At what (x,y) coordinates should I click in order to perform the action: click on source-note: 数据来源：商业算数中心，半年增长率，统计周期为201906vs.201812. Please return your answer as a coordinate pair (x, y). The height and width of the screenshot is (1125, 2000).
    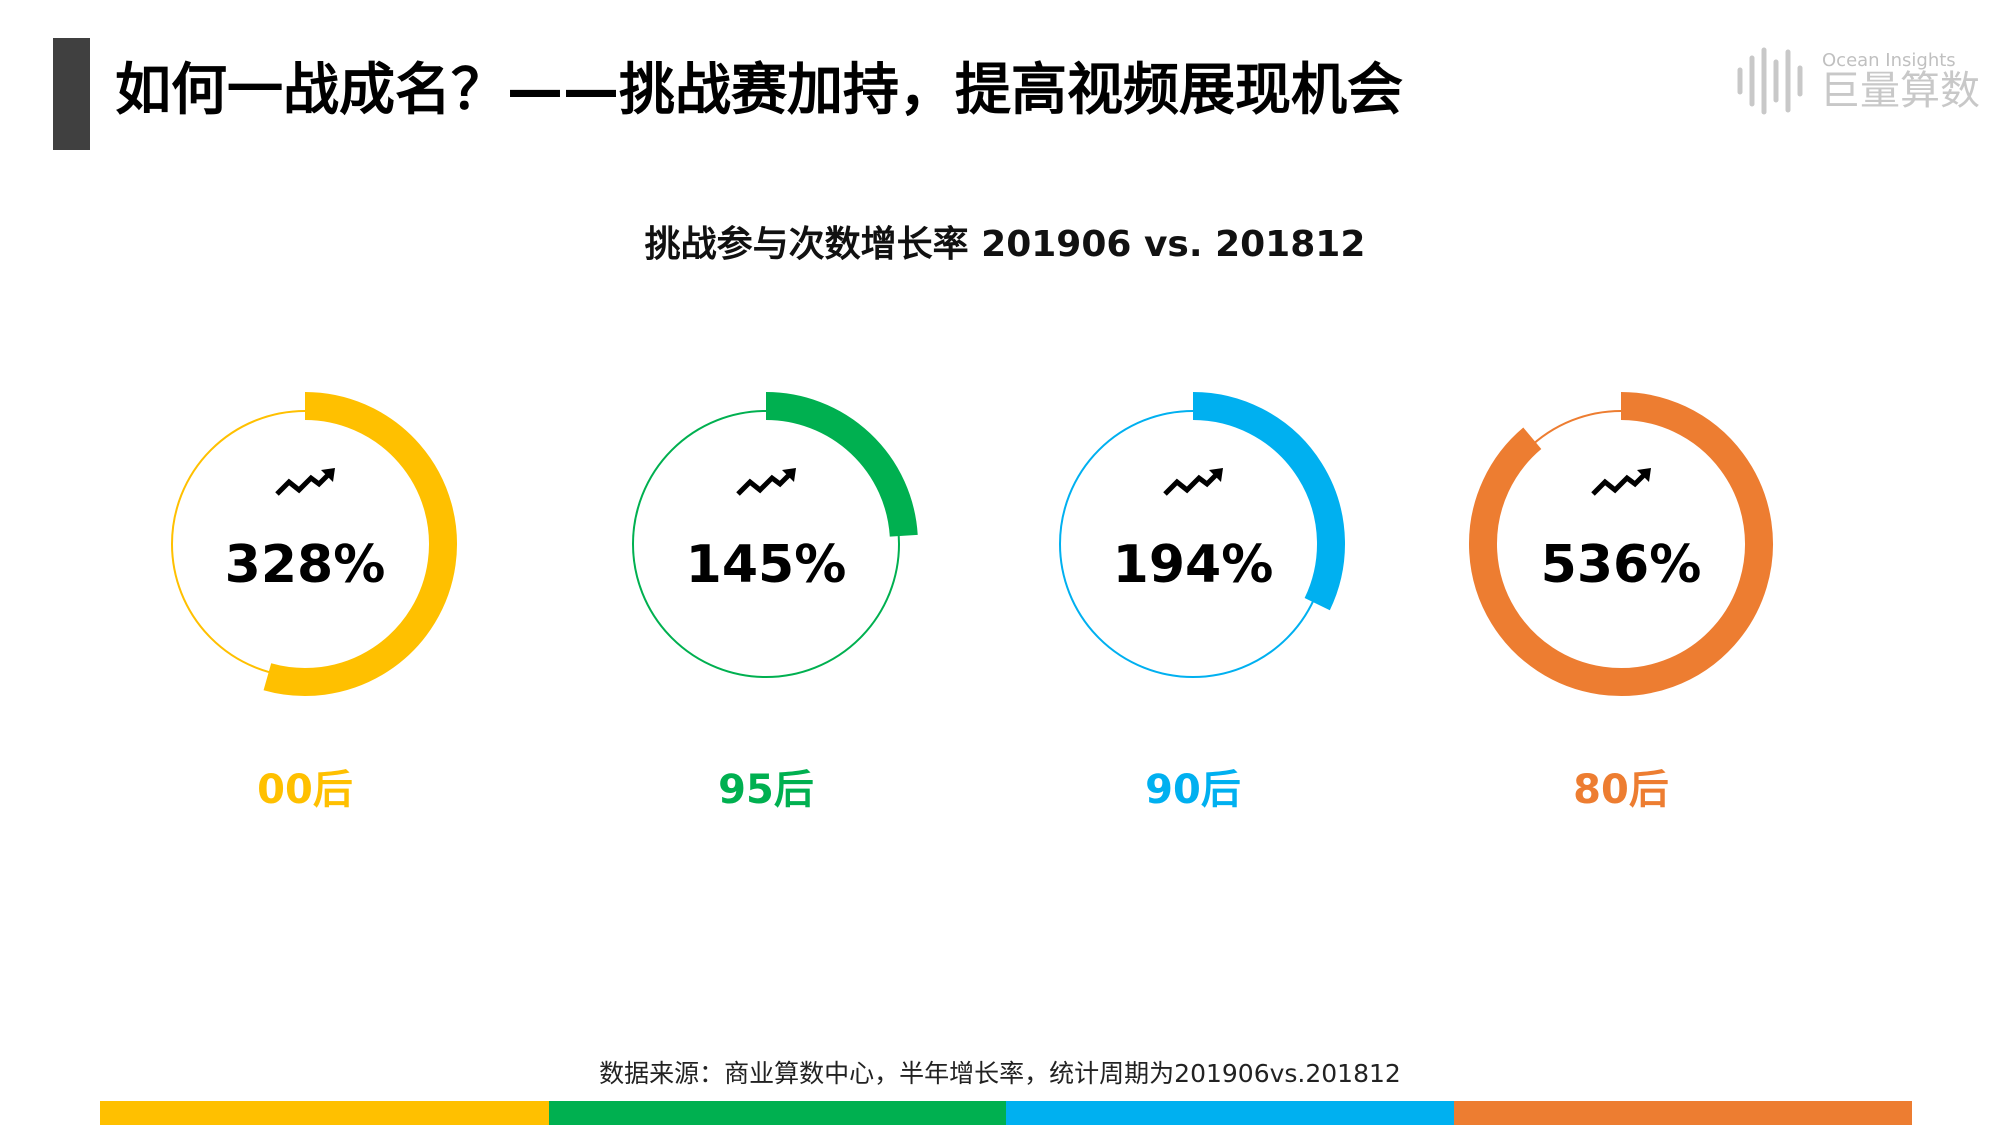
    Looking at the image, I should click on (1000, 1073).